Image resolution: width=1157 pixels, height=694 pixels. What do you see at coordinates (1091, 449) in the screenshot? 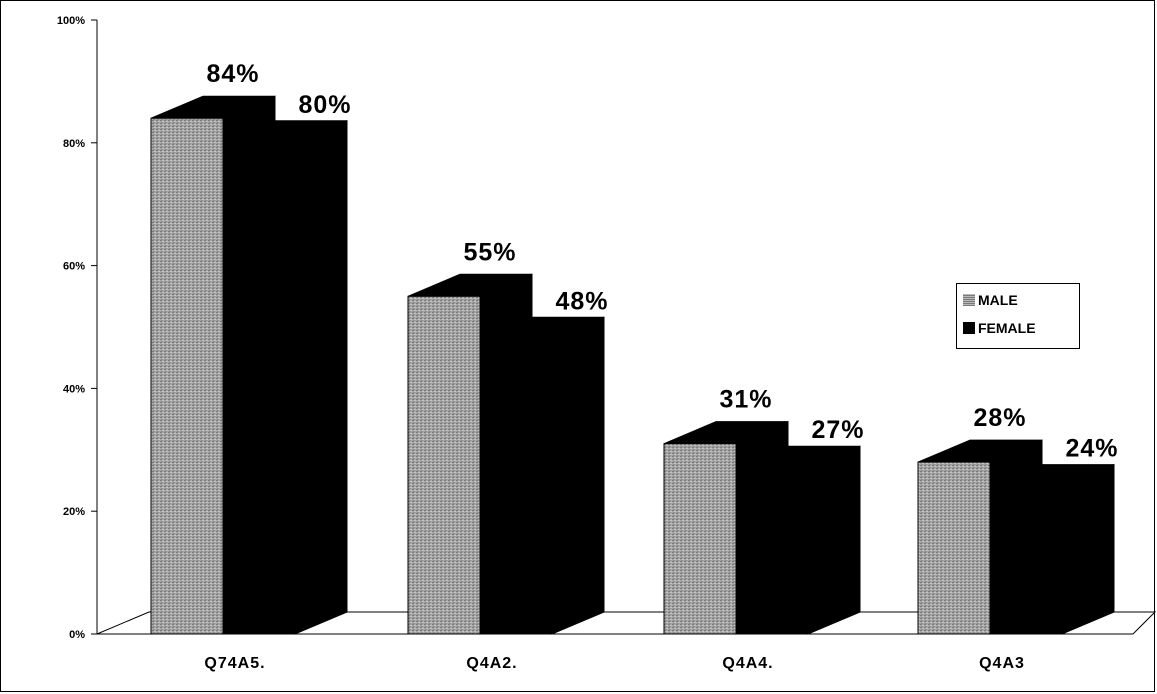
I see `data-label-female: 24%` at bounding box center [1091, 449].